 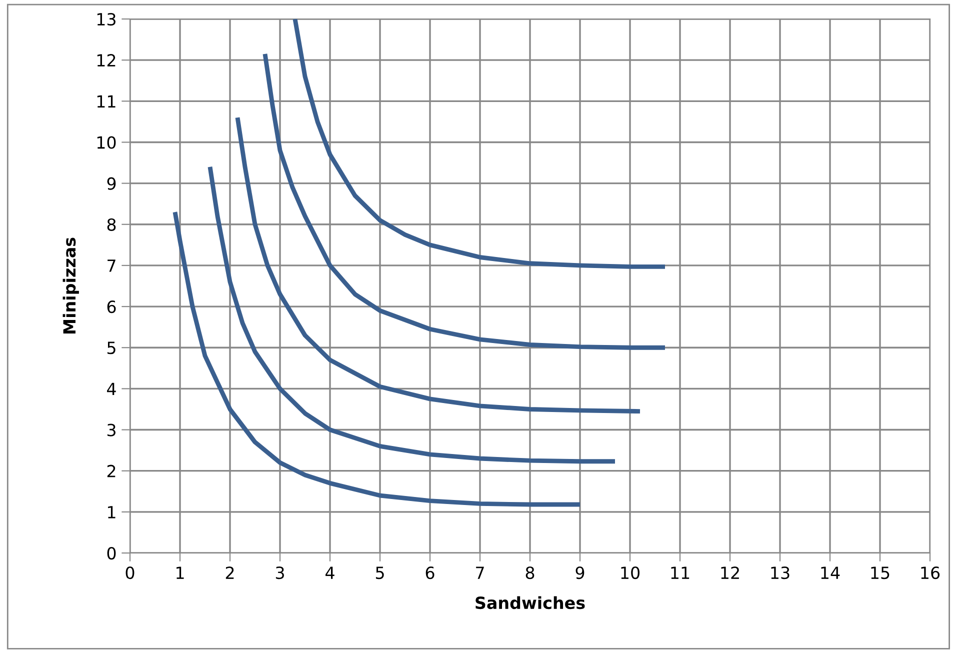 I want to click on x-tick-label: 11, so click(x=680, y=572).